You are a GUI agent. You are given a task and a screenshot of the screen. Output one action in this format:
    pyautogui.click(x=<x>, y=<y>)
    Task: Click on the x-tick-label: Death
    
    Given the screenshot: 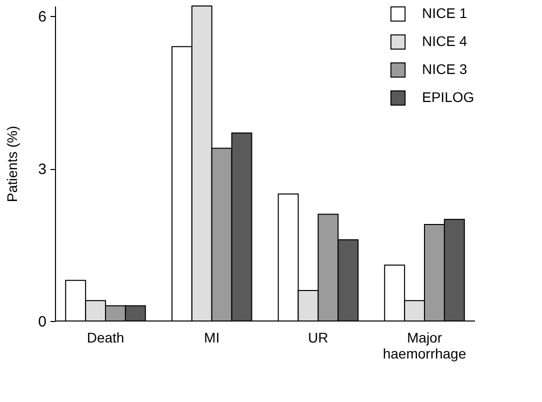 What is the action you would take?
    pyautogui.click(x=105, y=338)
    